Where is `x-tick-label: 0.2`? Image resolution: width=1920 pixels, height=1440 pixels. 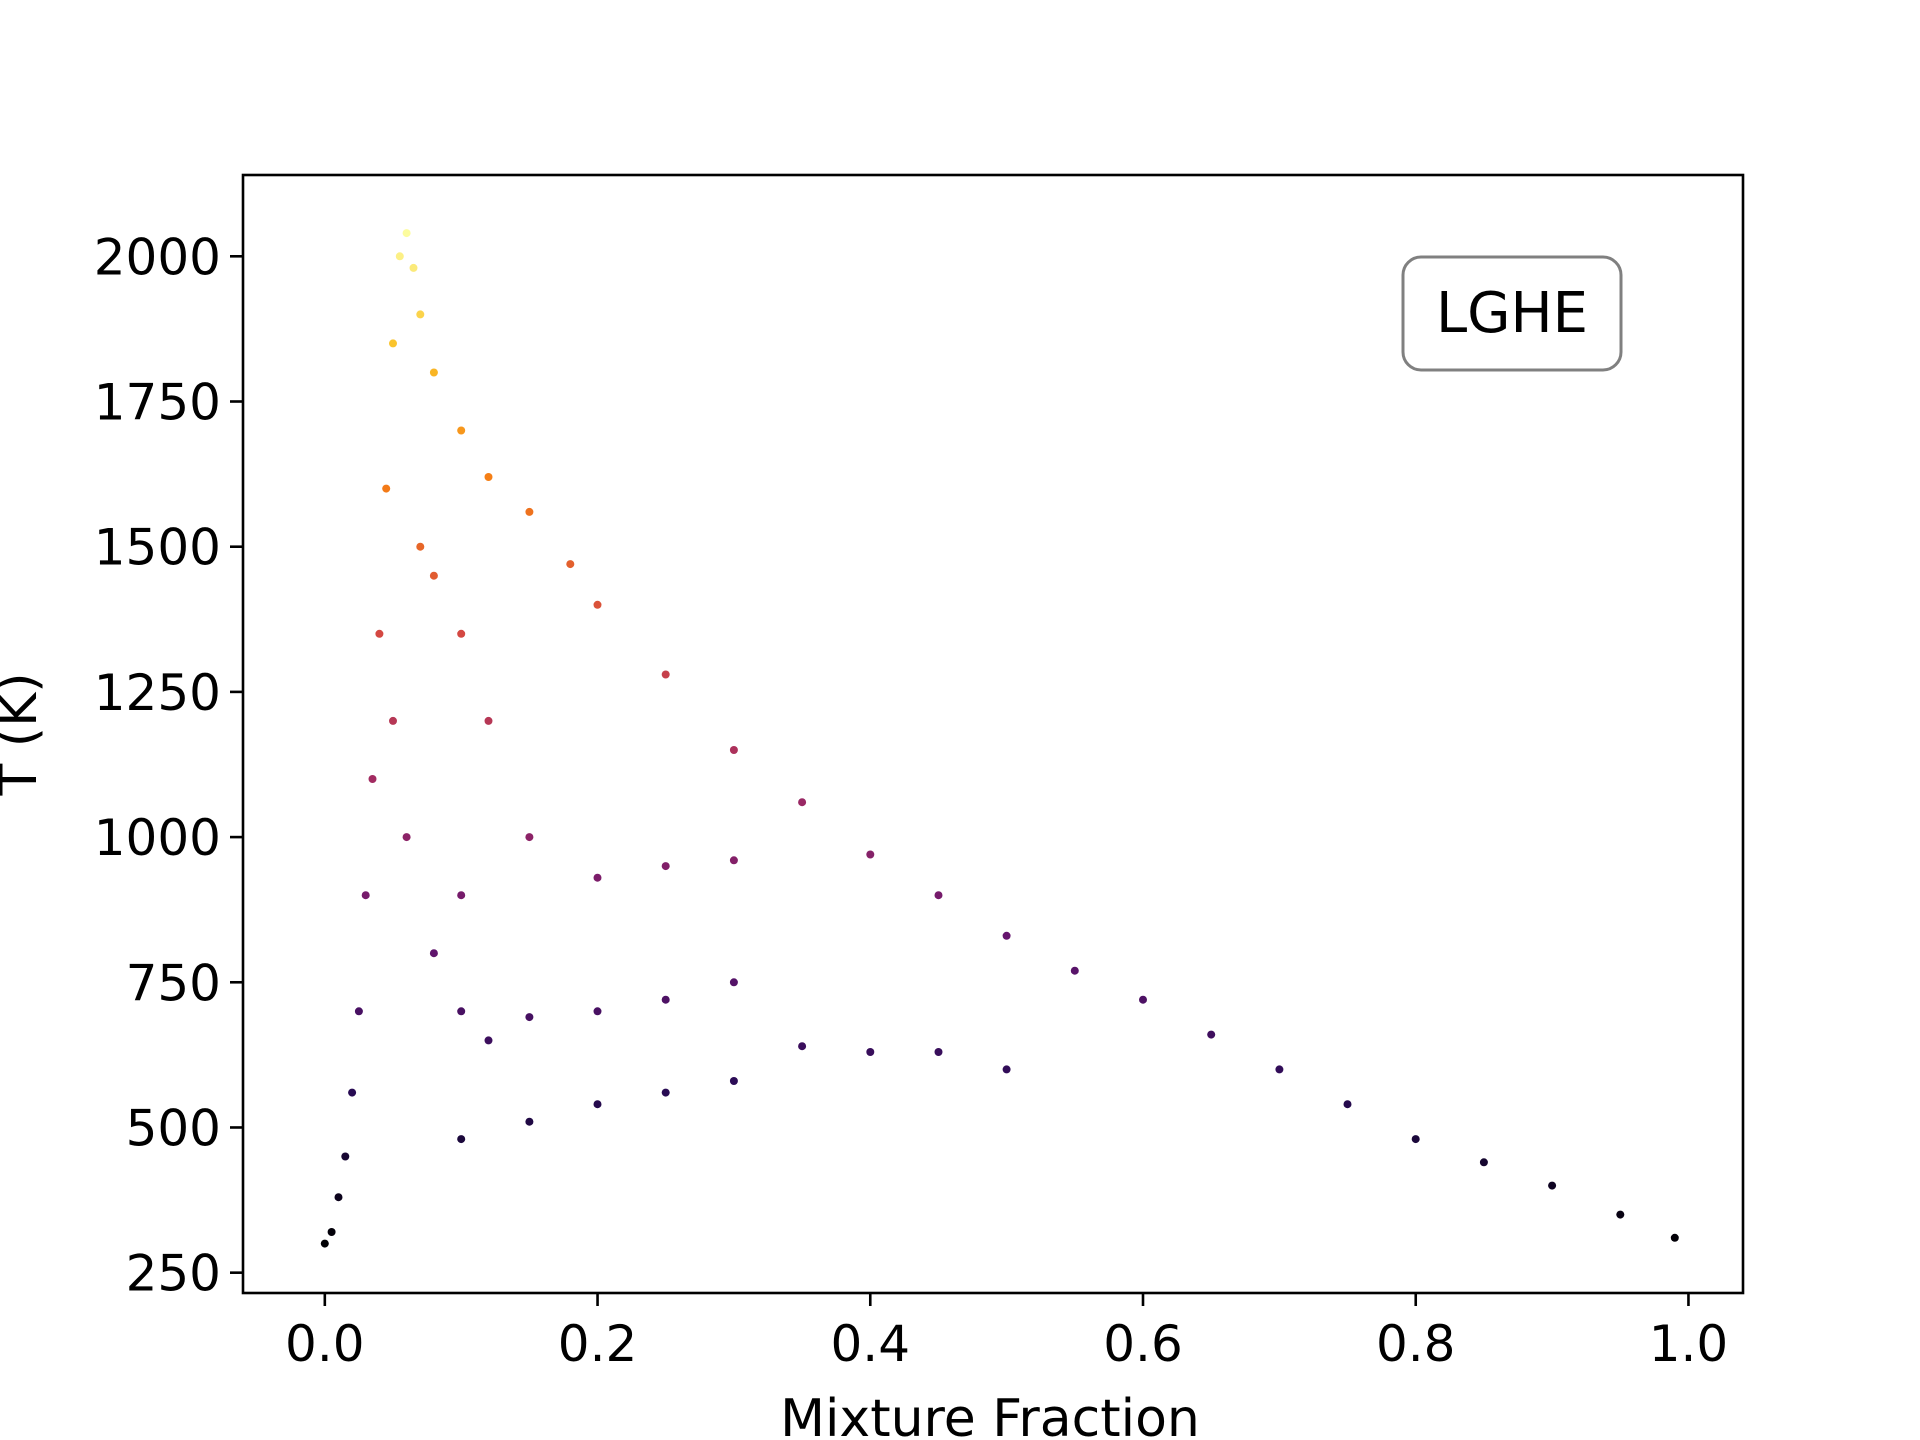
x-tick-label: 0.2 is located at coordinates (598, 1344).